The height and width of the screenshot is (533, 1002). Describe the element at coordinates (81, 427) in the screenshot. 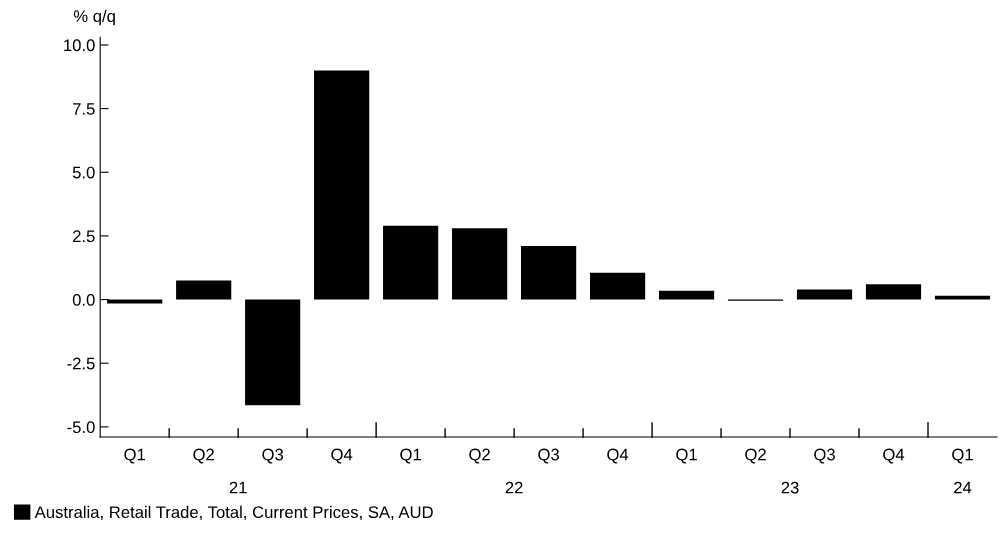

I see `y-tick-label: -5.0` at that location.